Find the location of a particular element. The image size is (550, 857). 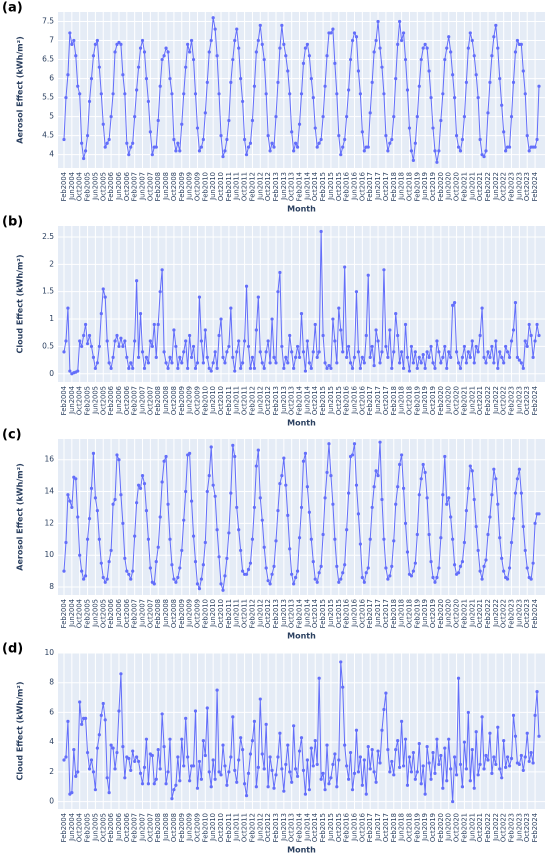

x-tick-label: Jun2020 is located at coordinates (449, 613).